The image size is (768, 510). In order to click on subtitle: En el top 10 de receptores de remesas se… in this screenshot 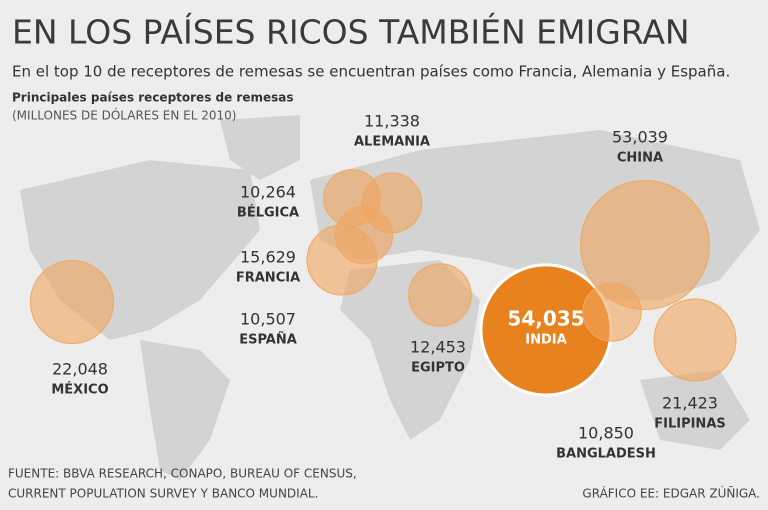, I will do `click(371, 72)`.